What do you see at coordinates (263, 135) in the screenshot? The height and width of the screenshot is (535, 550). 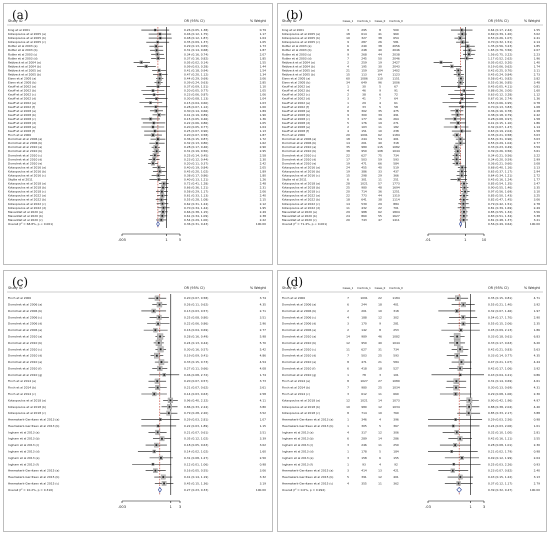 I see `study-weight: 1.87` at bounding box center [263, 135].